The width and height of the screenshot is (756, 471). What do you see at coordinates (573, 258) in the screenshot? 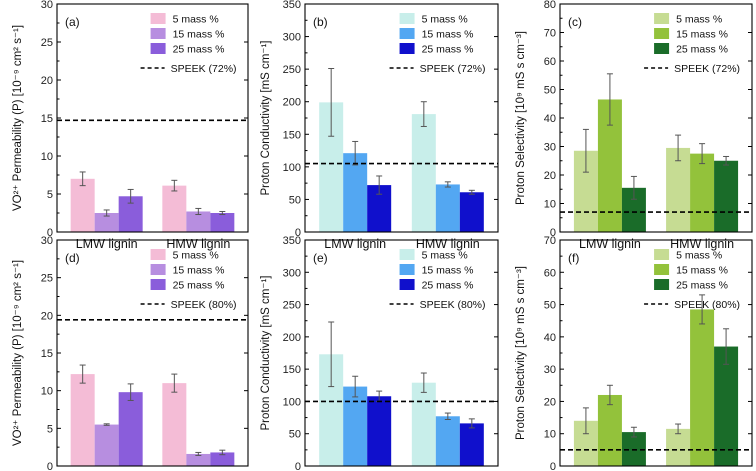
I see `panel-label: (f)` at bounding box center [573, 258].